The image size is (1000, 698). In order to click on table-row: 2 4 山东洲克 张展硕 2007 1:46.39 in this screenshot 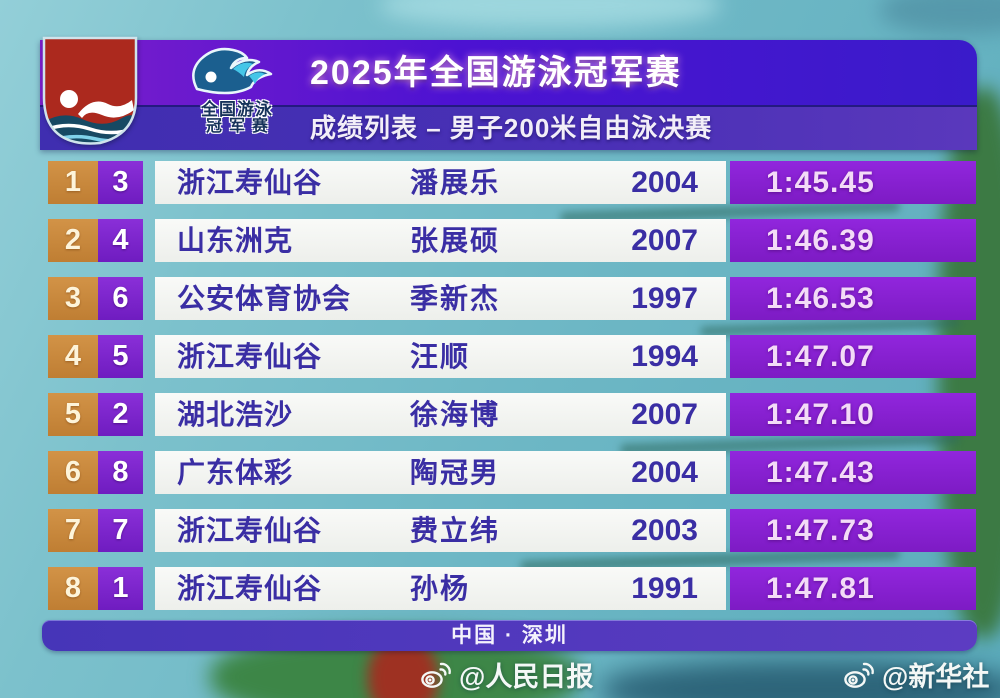, I will do `click(500, 240)`.